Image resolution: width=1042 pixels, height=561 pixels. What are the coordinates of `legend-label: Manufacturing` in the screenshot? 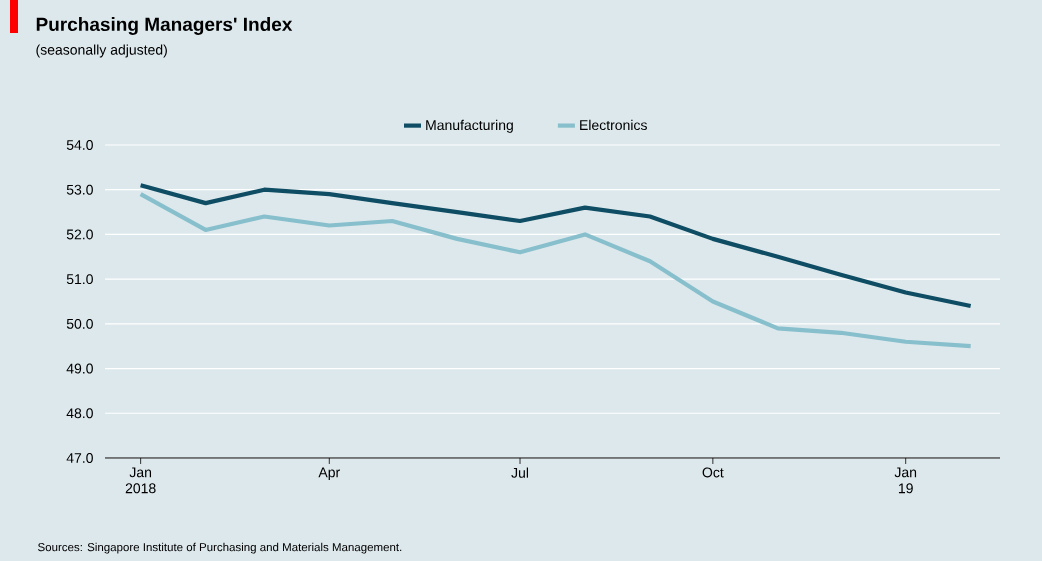 It's located at (469, 126).